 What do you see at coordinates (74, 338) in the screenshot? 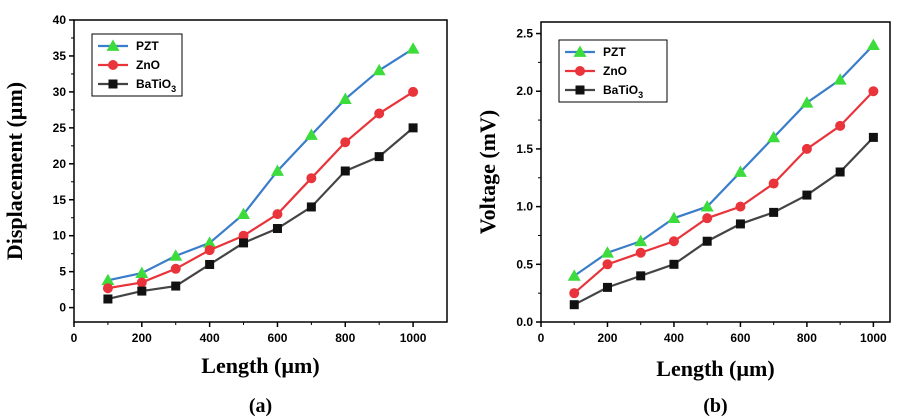
I see `x-tick-label: 0` at bounding box center [74, 338].